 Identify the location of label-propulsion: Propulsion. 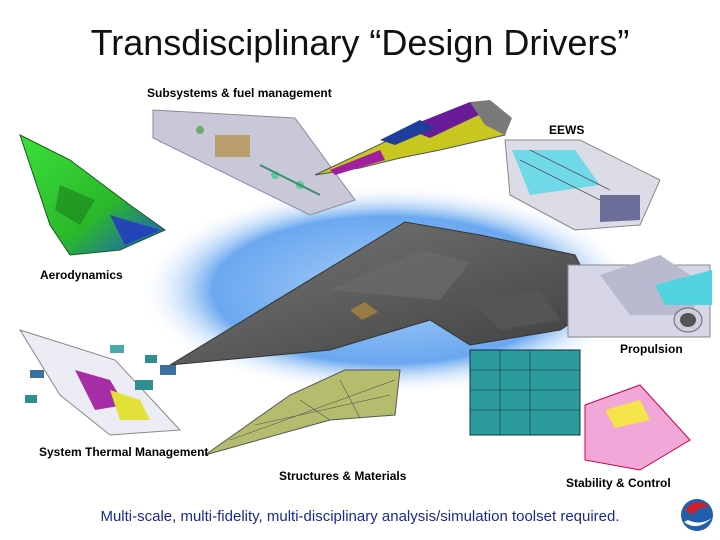
(651, 349).